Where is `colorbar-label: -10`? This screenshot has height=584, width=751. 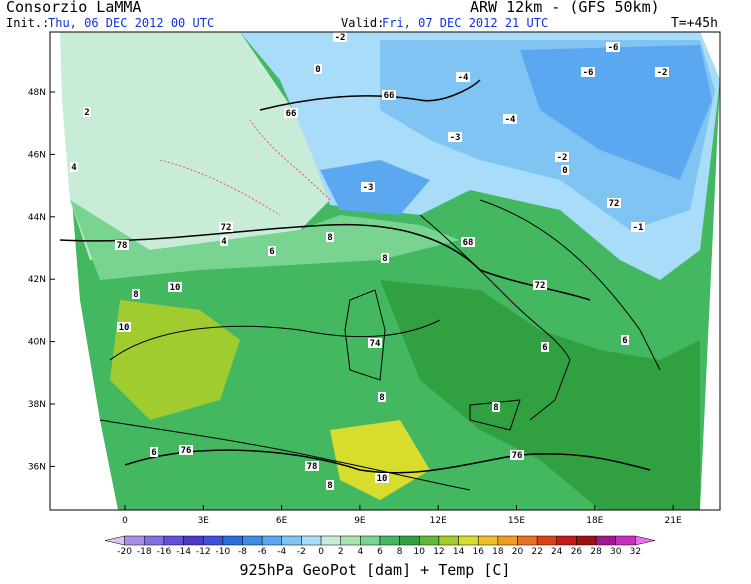 colorbar-label: -10 is located at coordinates (223, 552).